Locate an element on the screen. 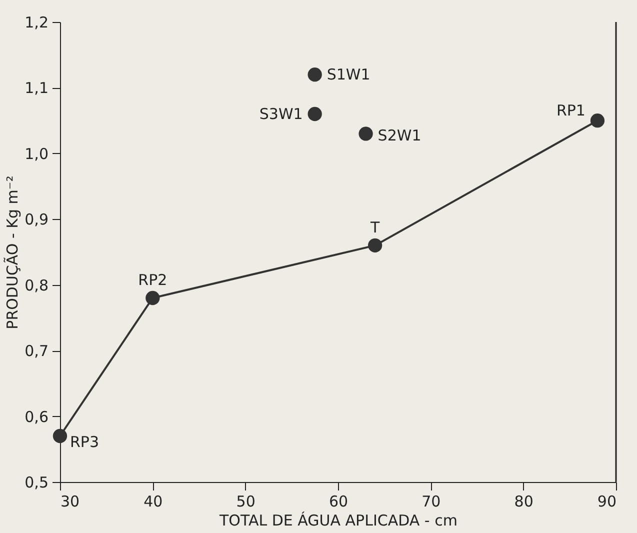 This screenshot has width=637, height=533. y-axis-title: PRODUÇÃO - Kg m⁻² is located at coordinates (13, 253).